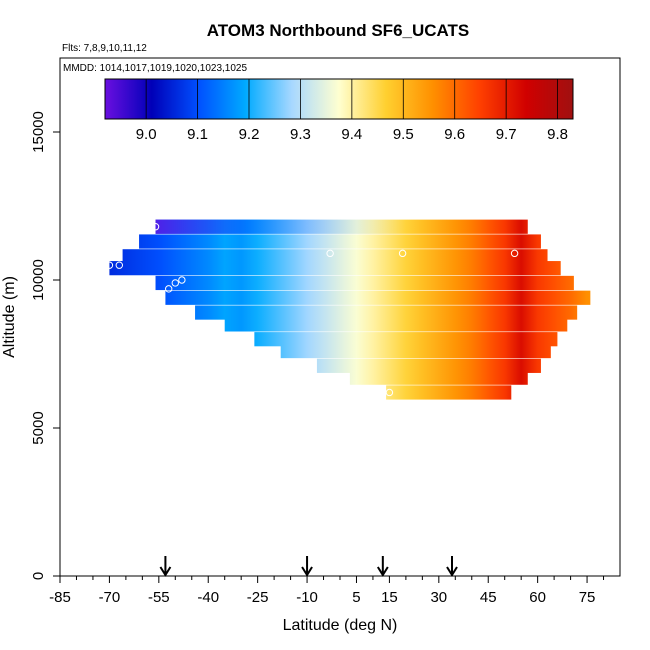 This screenshot has width=650, height=650. Describe the element at coordinates (110, 597) in the screenshot. I see `x-tick-label: -70` at that location.